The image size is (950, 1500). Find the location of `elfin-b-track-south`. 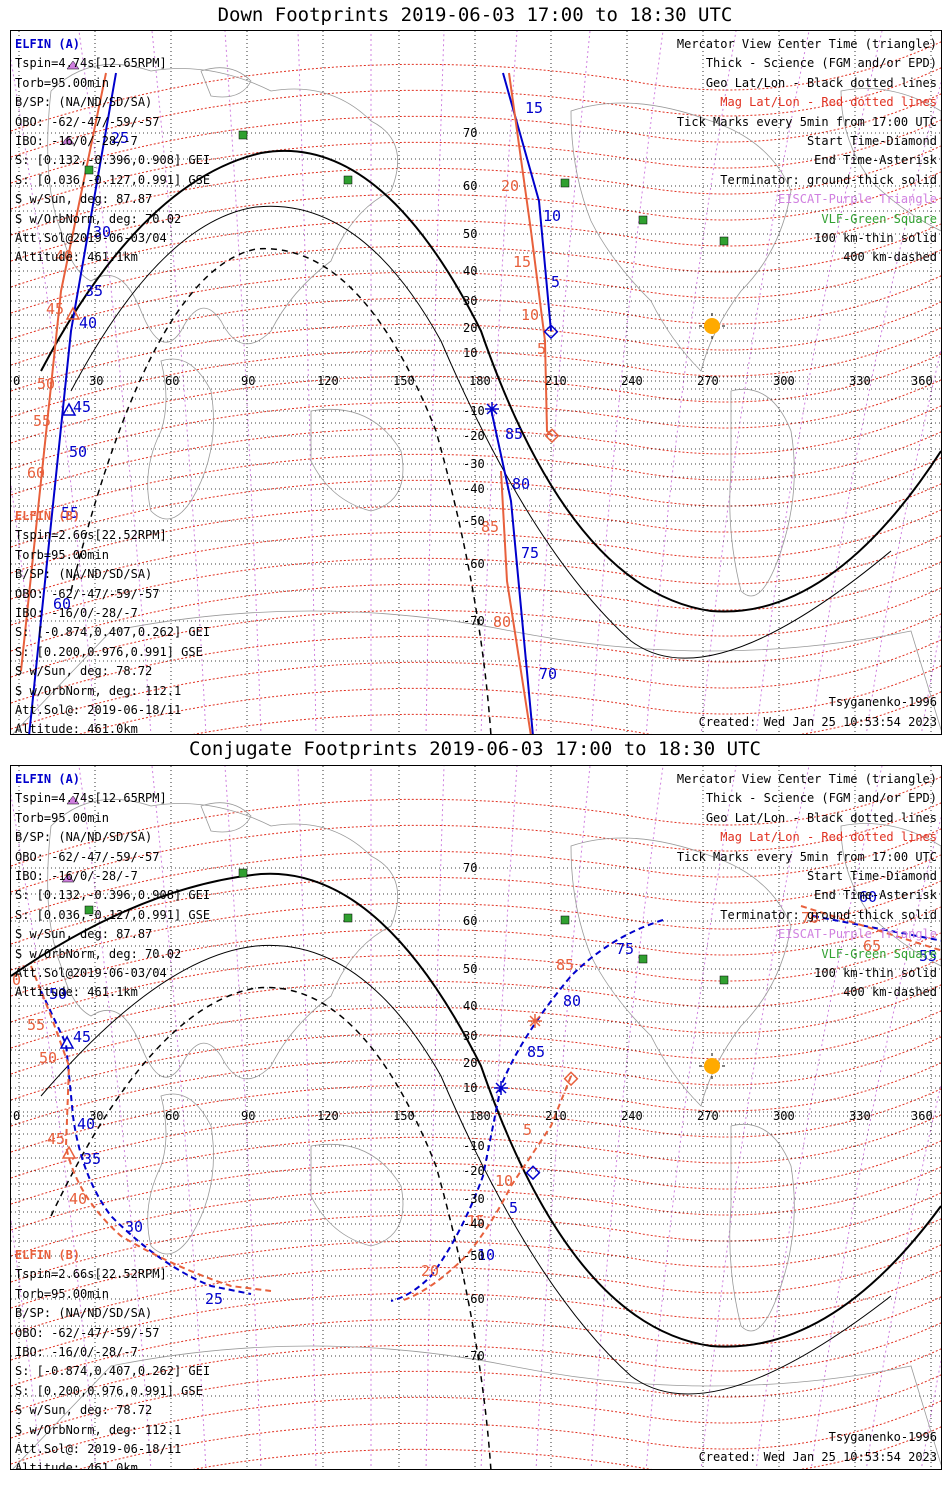

elfin-b-track-south is located at coordinates (516, 602).